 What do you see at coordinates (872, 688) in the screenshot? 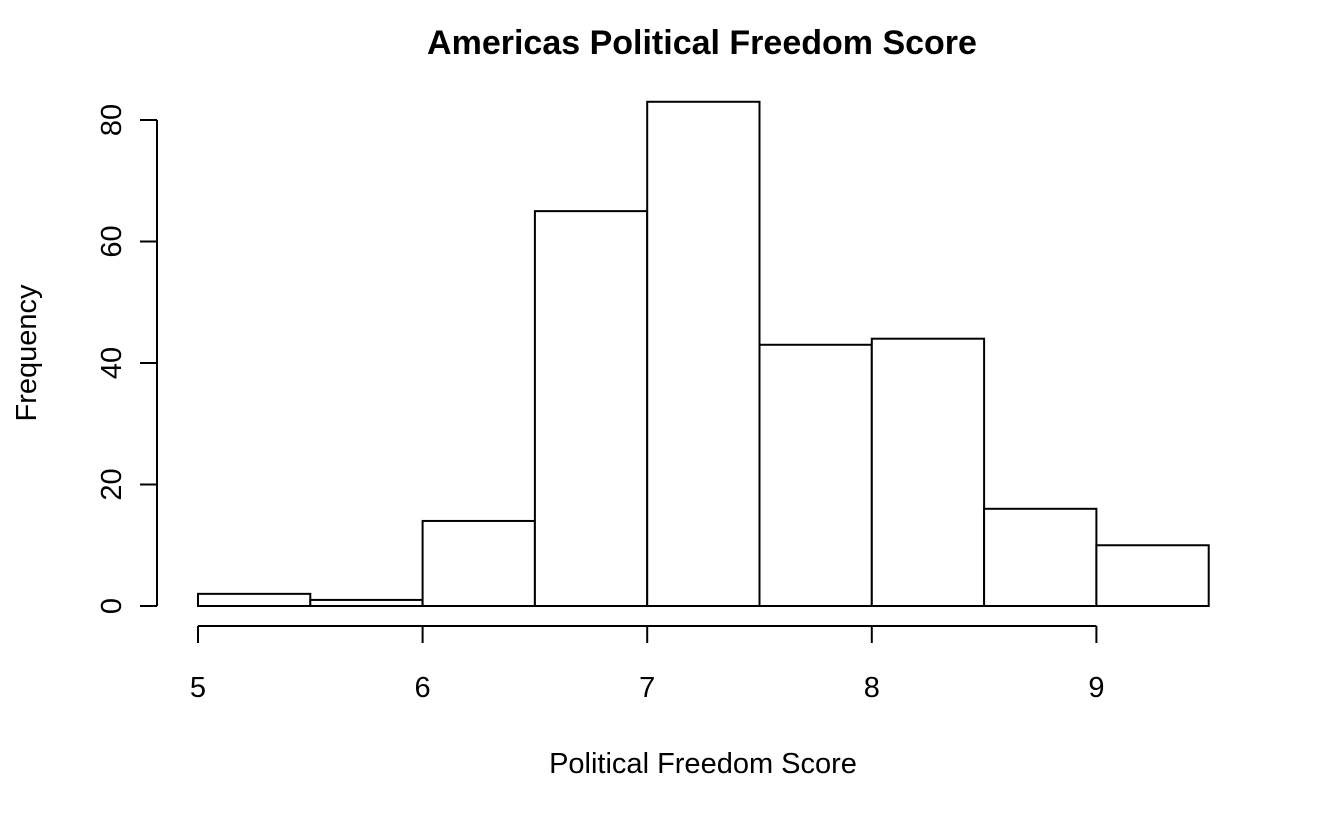
I see `x-tick-label: 8` at bounding box center [872, 688].